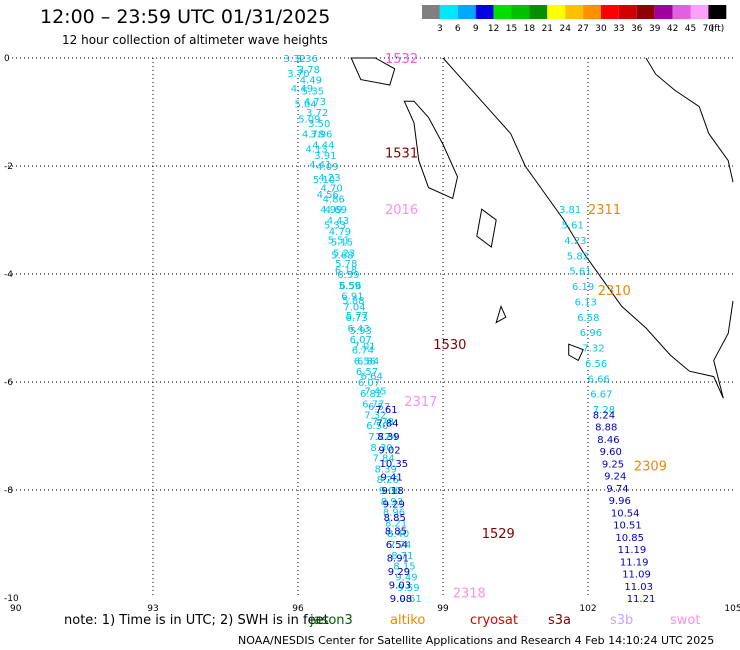 The image size is (740, 650). I want to click on wave-height-value: 5.93, so click(361, 331).